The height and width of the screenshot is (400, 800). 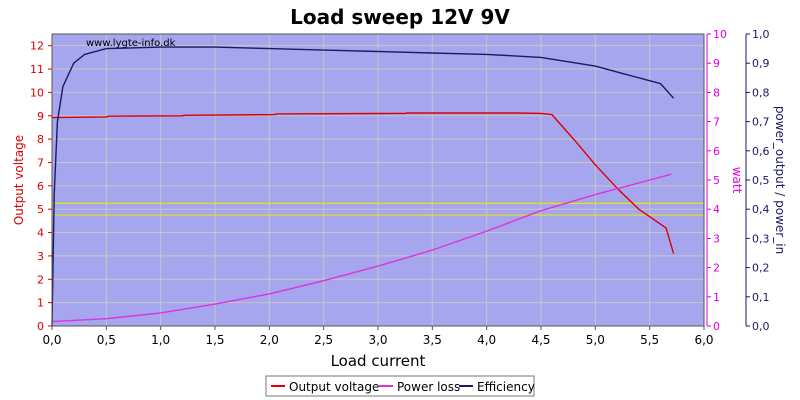 I want to click on legend-box, so click(x=400, y=386).